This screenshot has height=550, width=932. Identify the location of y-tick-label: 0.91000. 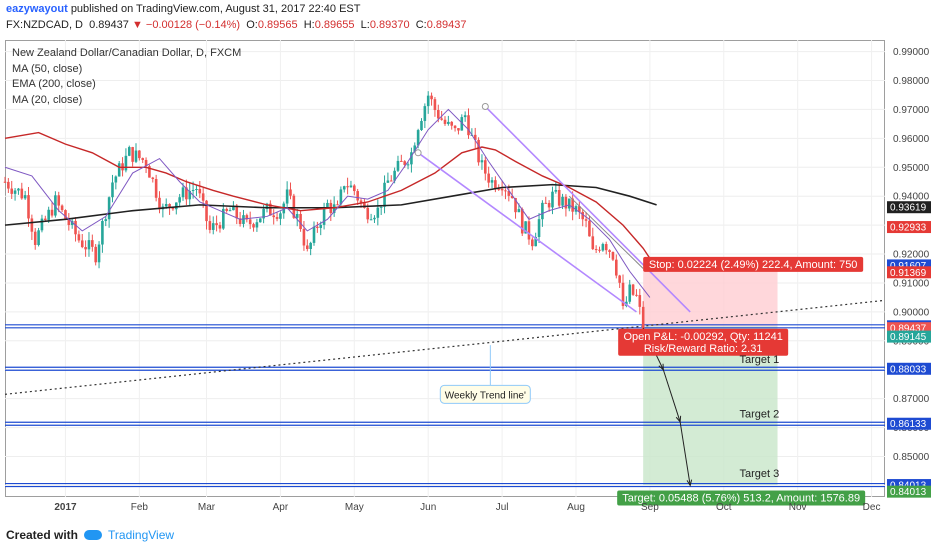
(911, 283).